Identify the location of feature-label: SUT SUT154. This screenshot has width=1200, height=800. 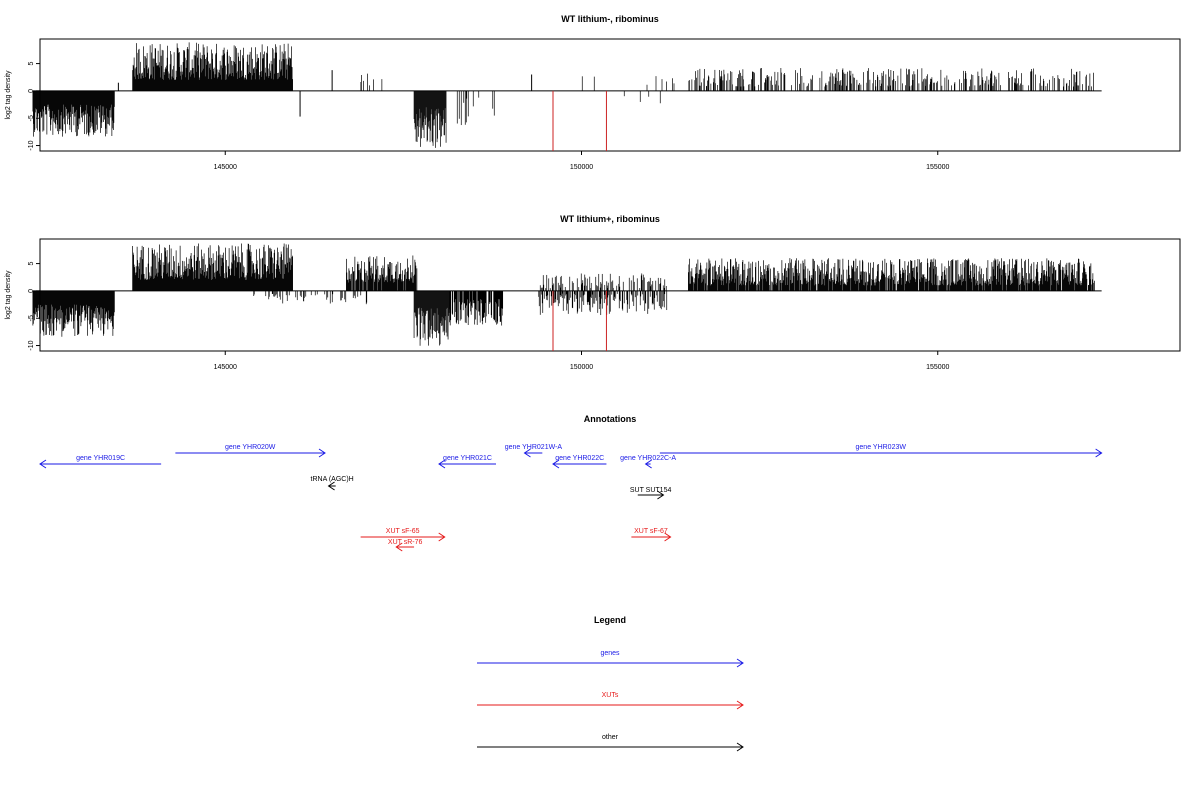
(651, 490).